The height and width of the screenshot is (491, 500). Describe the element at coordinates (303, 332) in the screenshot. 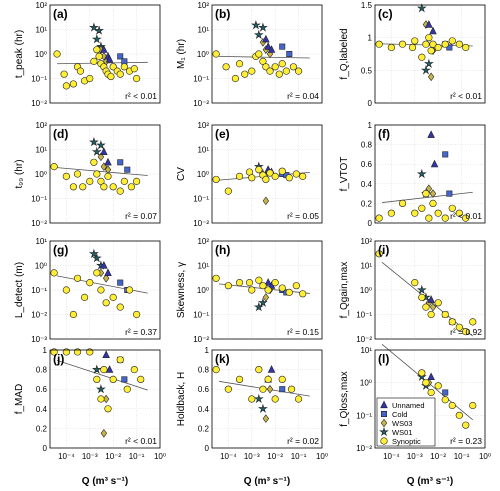

I see `r-squared-label: r² = 0.15` at that location.